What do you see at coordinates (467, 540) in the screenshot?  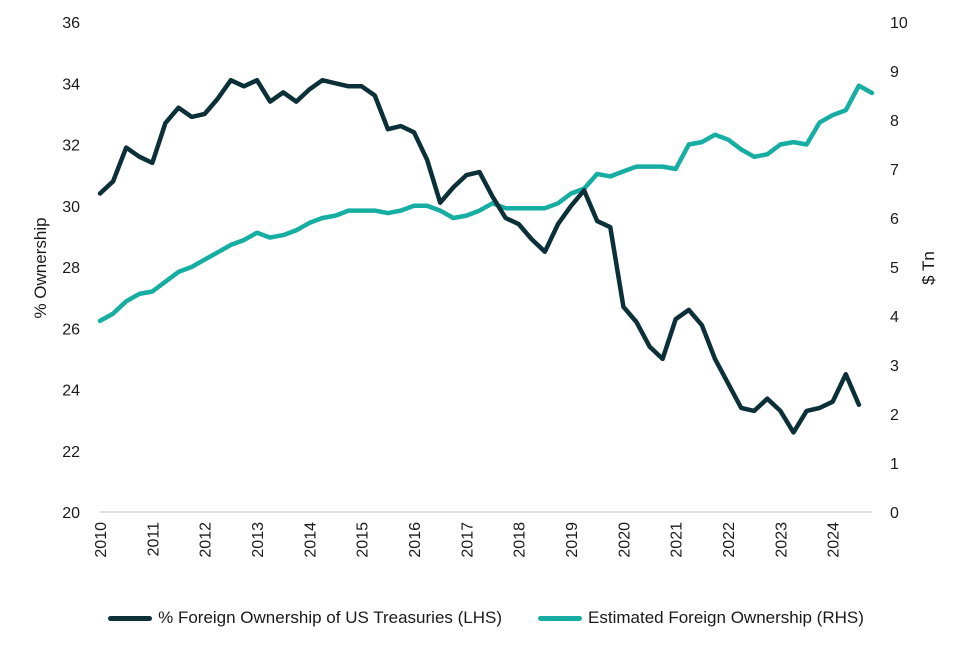 I see `x-tick-label: 2017` at bounding box center [467, 540].